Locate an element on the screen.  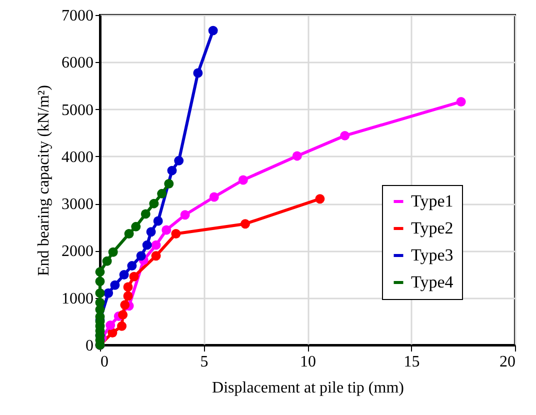
x-tick-label: 20 is located at coordinates (508, 362).